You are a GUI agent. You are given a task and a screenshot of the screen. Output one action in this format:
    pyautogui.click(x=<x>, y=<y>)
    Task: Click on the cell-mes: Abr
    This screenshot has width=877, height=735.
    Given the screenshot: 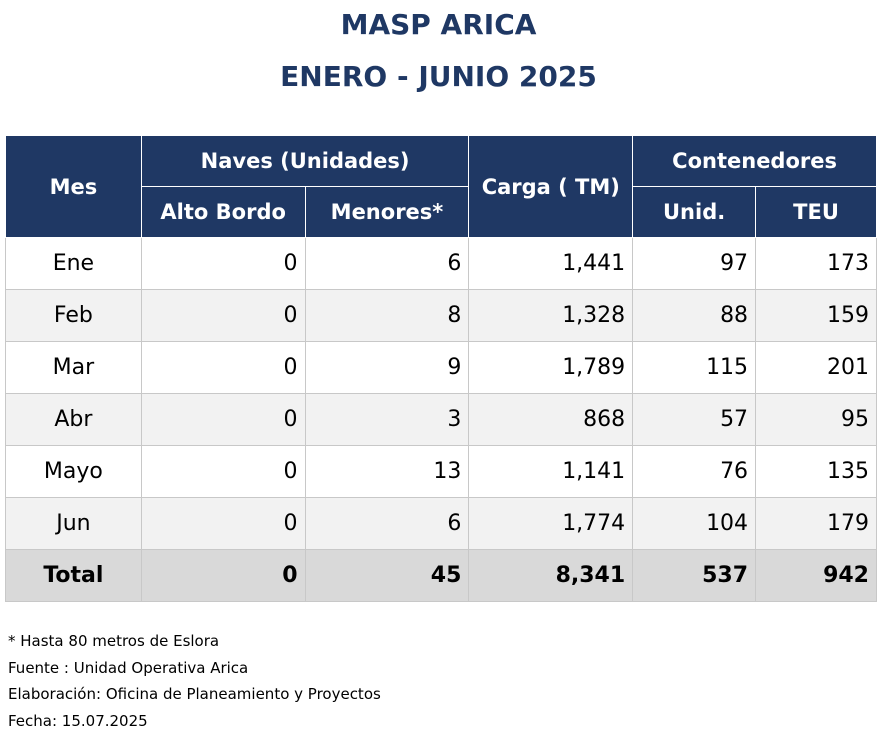 What is the action you would take?
    pyautogui.click(x=73, y=419)
    